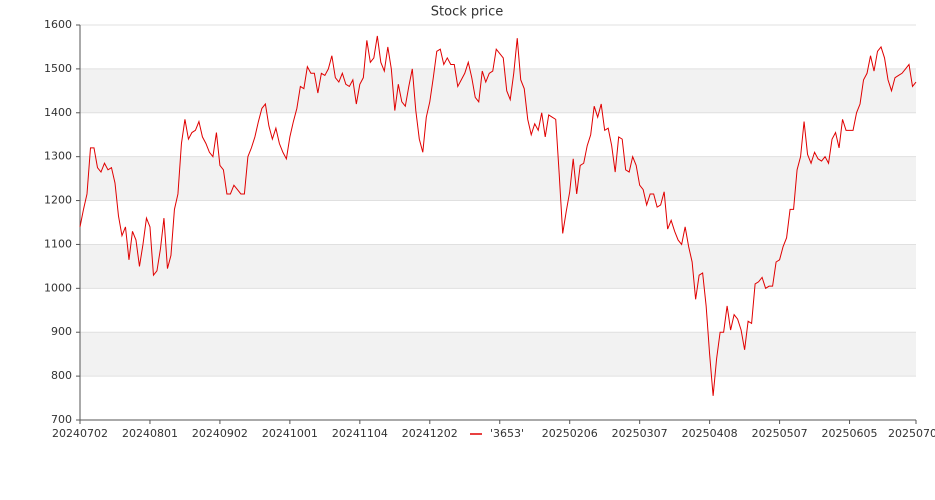 The image size is (935, 500). Describe the element at coordinates (150, 433) in the screenshot. I see `x-tick-label: 20240801` at that location.